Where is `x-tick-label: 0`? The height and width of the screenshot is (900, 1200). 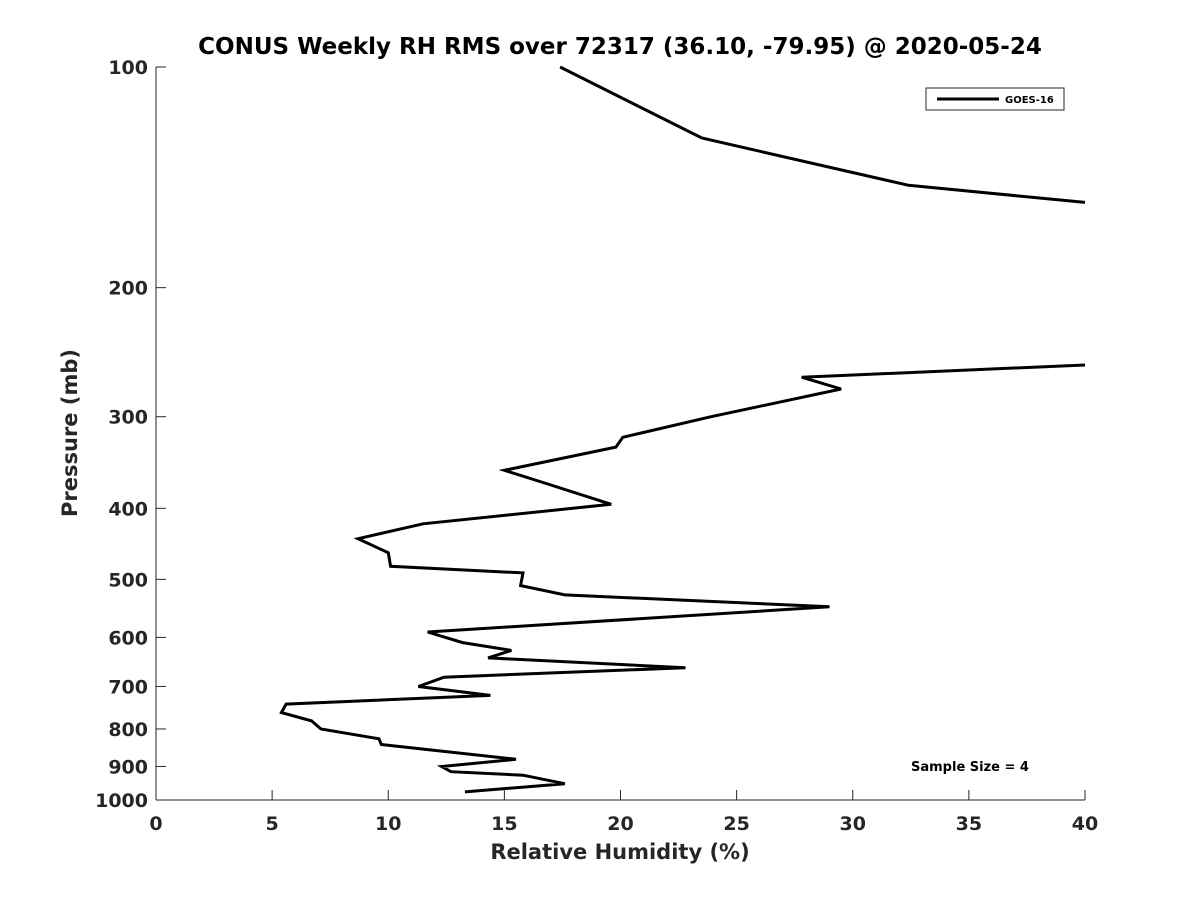 x-tick-label: 0 is located at coordinates (155, 824).